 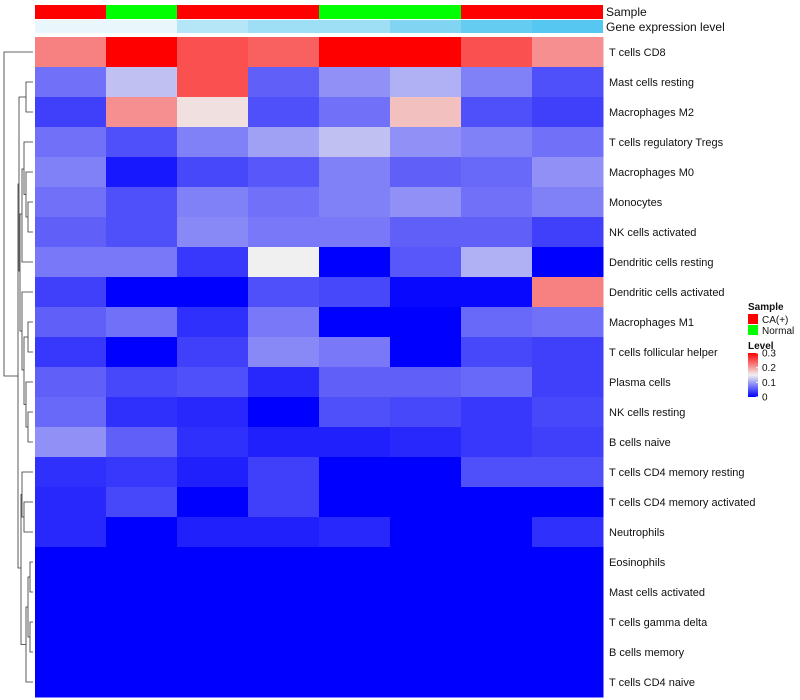 I want to click on row-label: NK cells activated, so click(x=652, y=233).